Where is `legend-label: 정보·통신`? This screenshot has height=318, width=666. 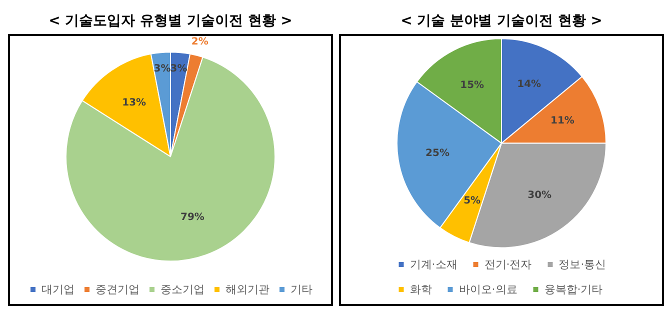 legend-label: 정보·통신 is located at coordinates (582, 264).